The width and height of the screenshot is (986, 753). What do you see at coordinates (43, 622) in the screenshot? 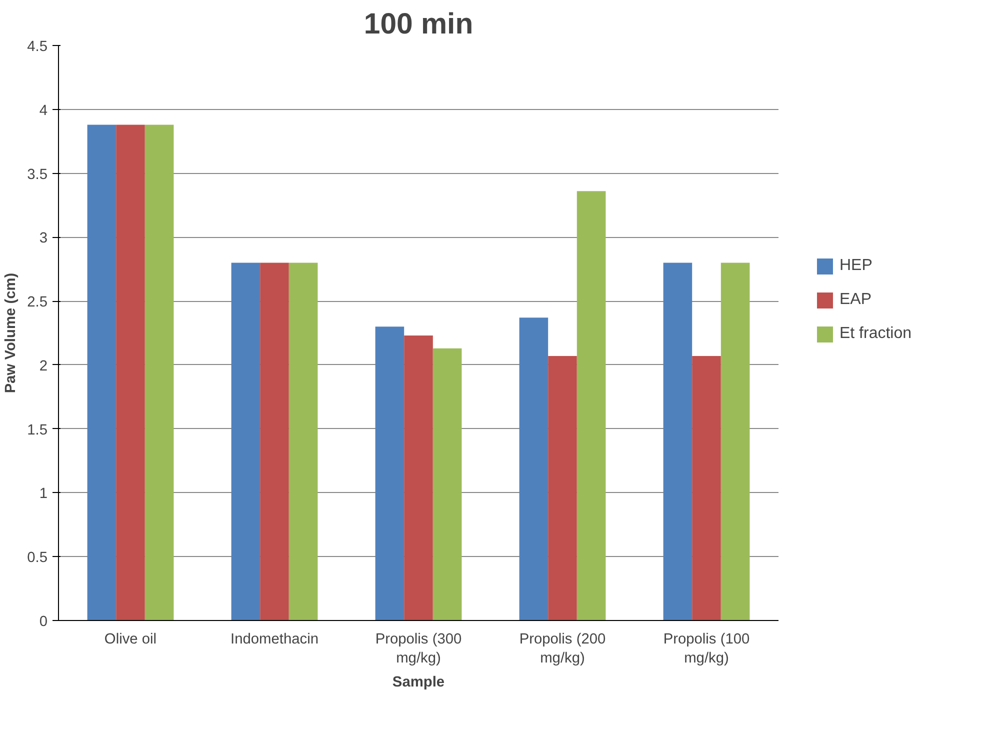
I see `y-tick-label: 0` at bounding box center [43, 622].